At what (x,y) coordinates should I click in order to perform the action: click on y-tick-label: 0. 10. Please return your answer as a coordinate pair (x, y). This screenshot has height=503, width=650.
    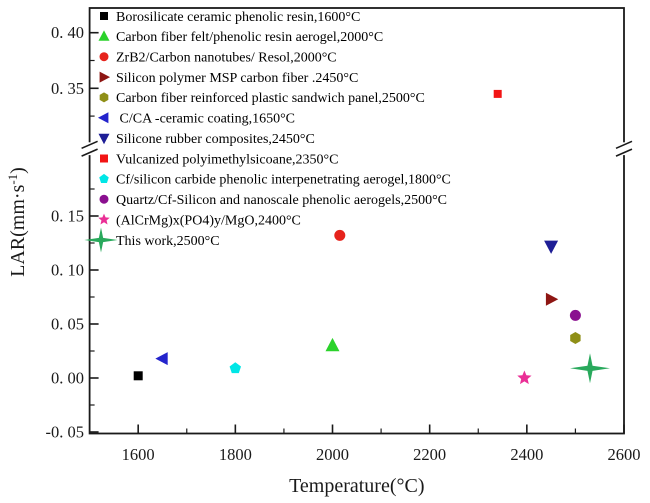
    Looking at the image, I should click on (67, 270).